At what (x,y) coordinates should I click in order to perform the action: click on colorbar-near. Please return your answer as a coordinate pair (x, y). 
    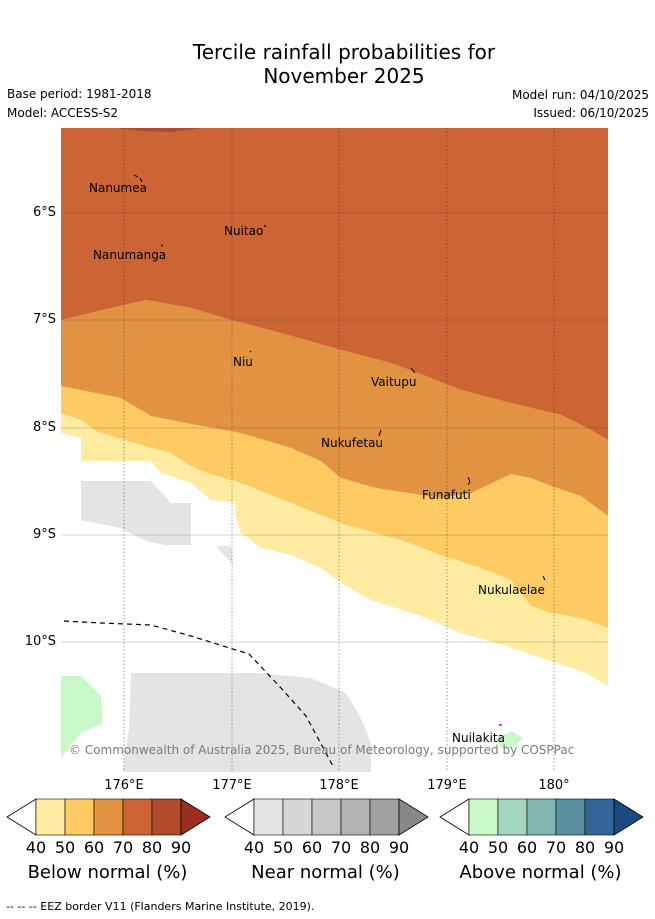
    Looking at the image, I should click on (326, 817).